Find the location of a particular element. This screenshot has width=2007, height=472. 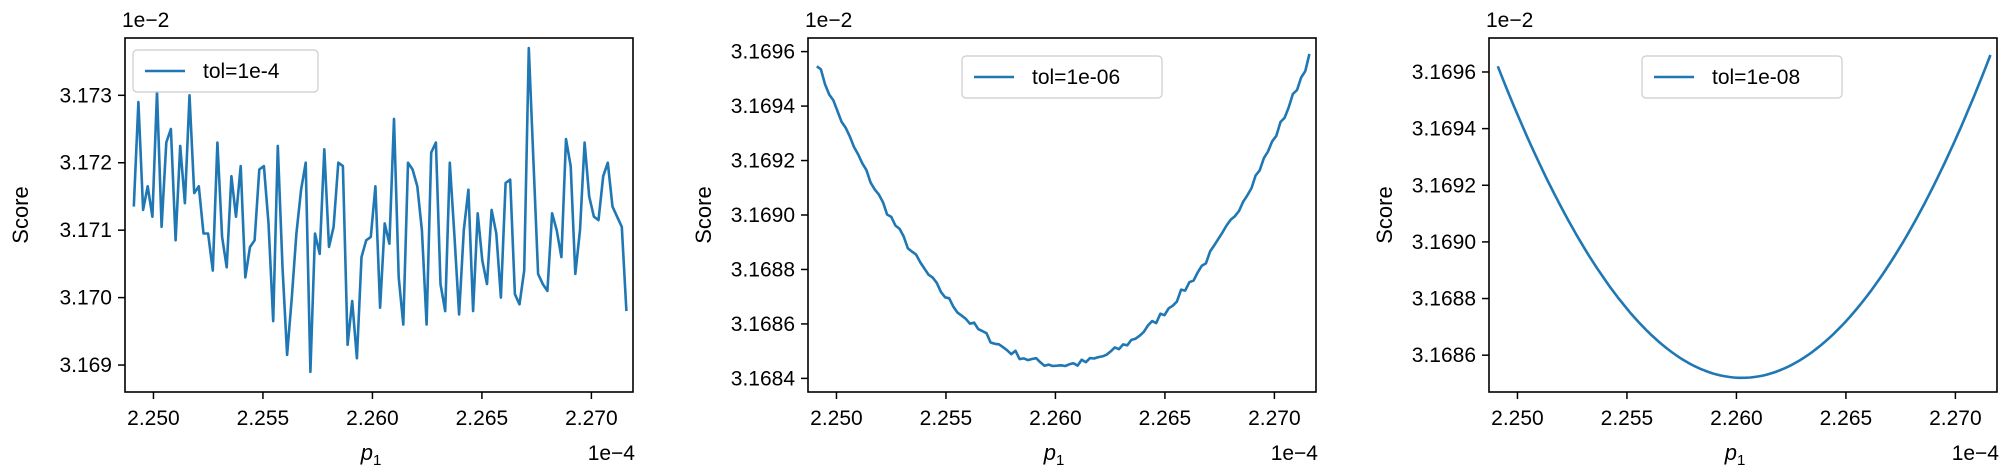

y-tick-label: 3.169 is located at coordinates (85, 365).